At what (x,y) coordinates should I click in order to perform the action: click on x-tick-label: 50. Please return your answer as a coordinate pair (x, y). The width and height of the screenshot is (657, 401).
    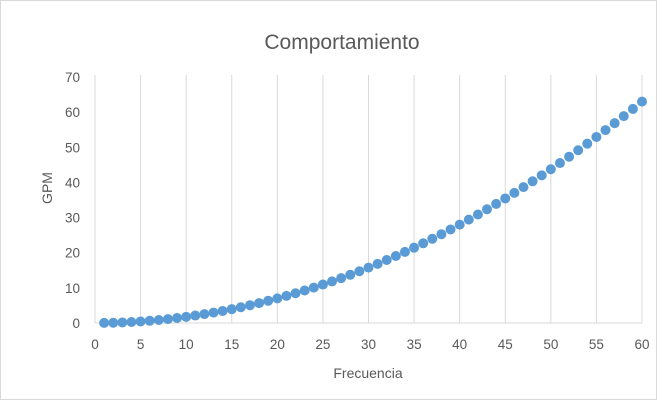
    Looking at the image, I should click on (550, 344).